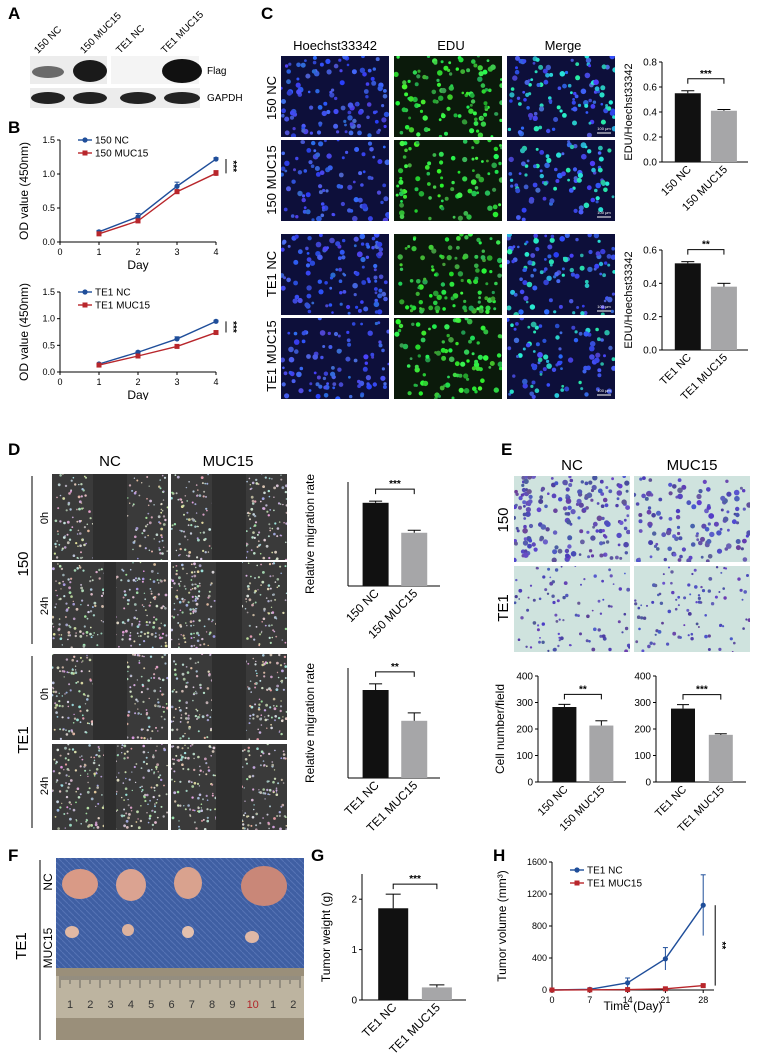 The width and height of the screenshot is (762, 1058). I want to click on ruler-digit: 2, so click(90, 1005).